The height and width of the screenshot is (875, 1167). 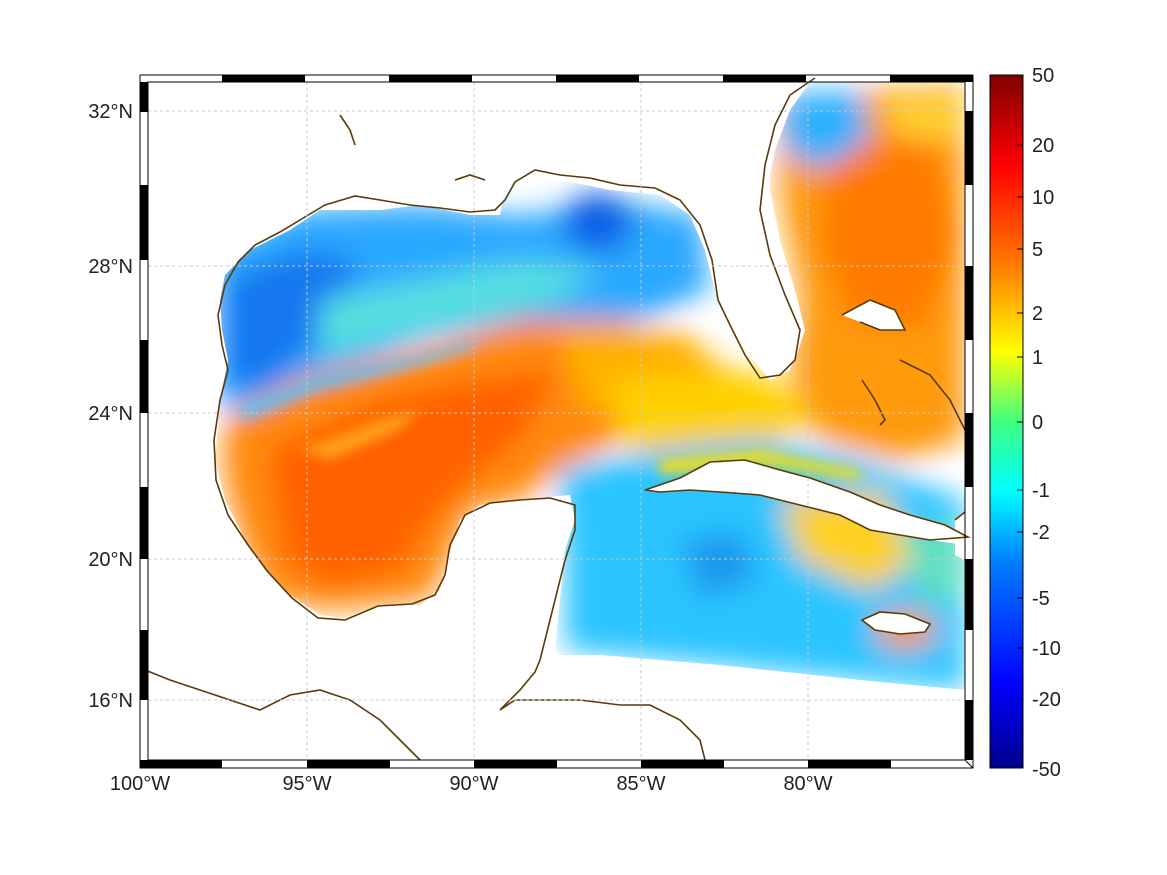 What do you see at coordinates (1041, 491) in the screenshot?
I see `colorbar-label-neg1: -1` at bounding box center [1041, 491].